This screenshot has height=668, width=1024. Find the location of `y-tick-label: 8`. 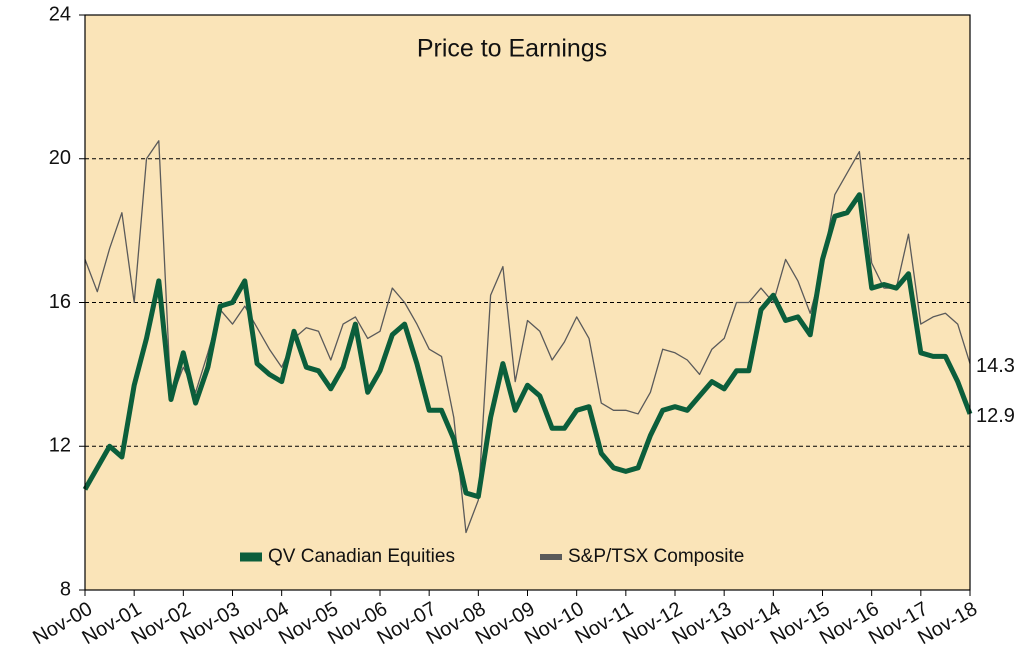

y-tick-label: 8 is located at coordinates (65, 589).